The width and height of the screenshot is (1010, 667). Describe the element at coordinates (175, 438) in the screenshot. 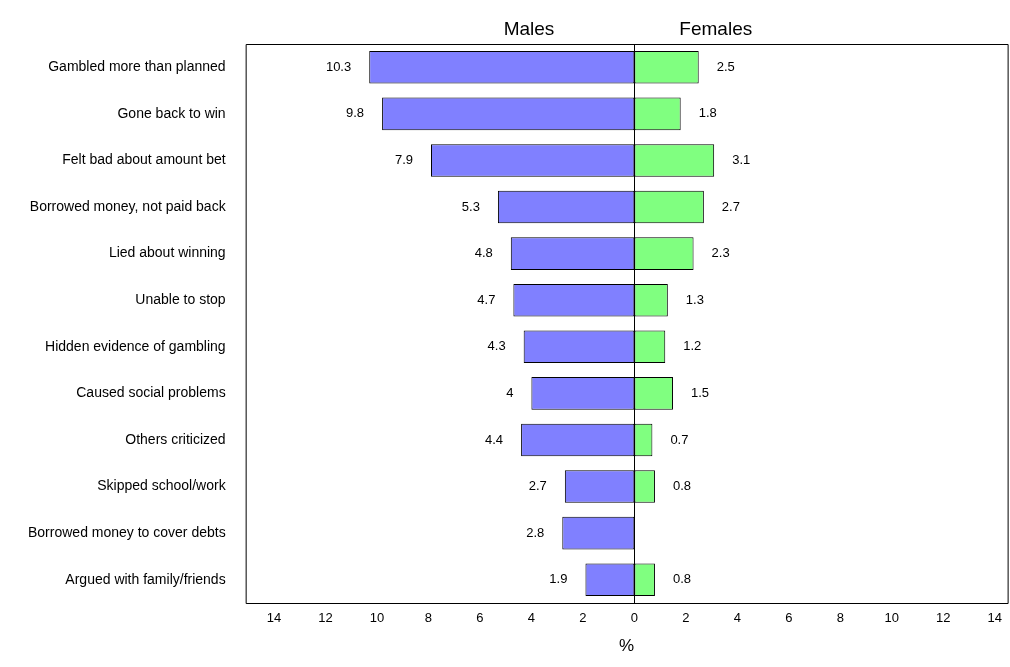

I see `y-tick-label: Others criticized` at that location.